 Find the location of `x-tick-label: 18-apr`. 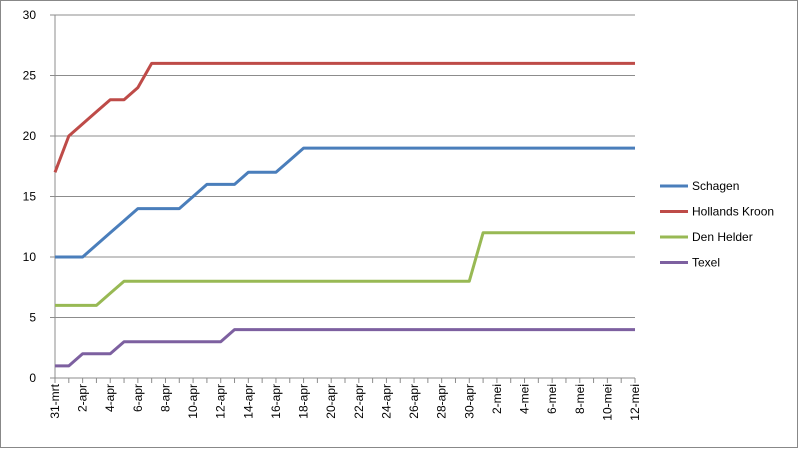

x-tick-label: 18-apr is located at coordinates (304, 401).